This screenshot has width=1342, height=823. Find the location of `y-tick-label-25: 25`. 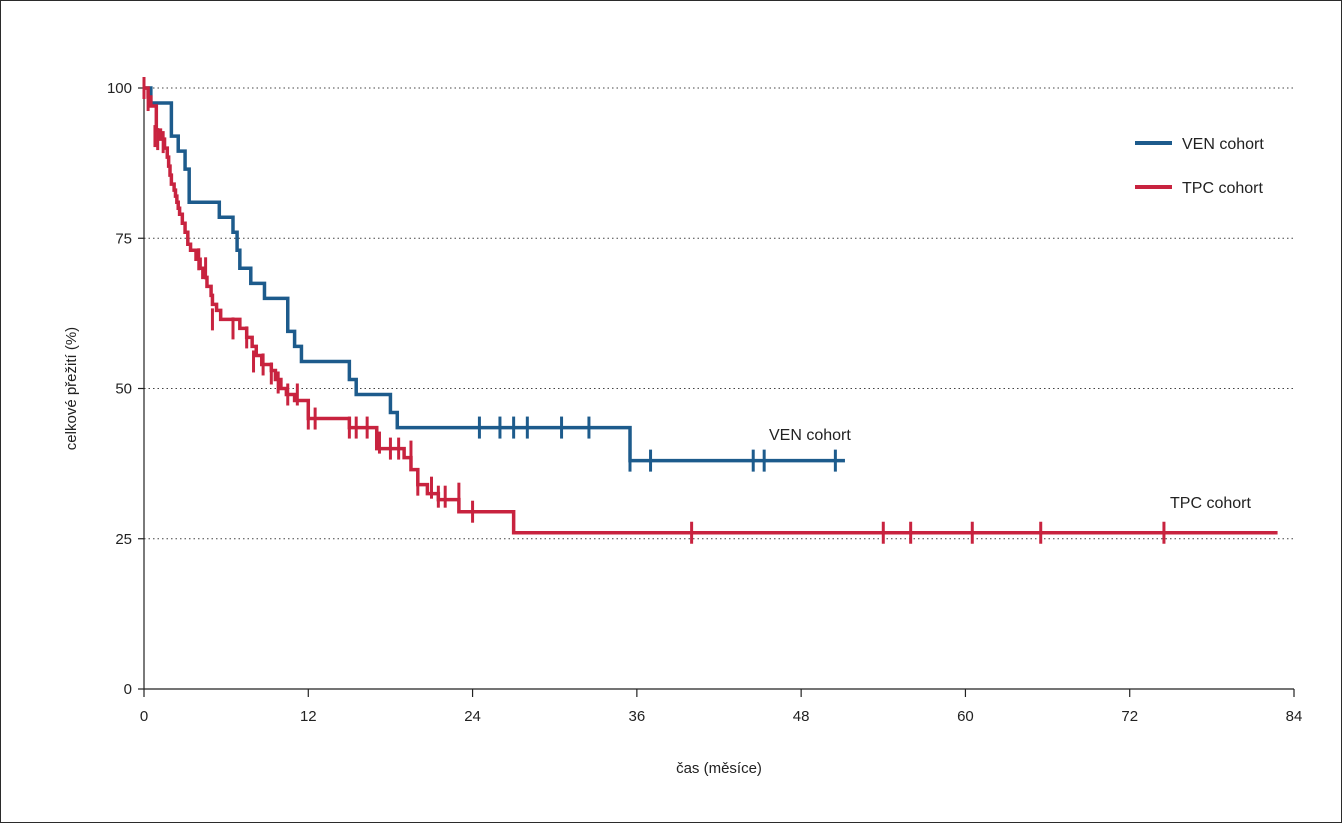

y-tick-label-25: 25 is located at coordinates (123, 539).